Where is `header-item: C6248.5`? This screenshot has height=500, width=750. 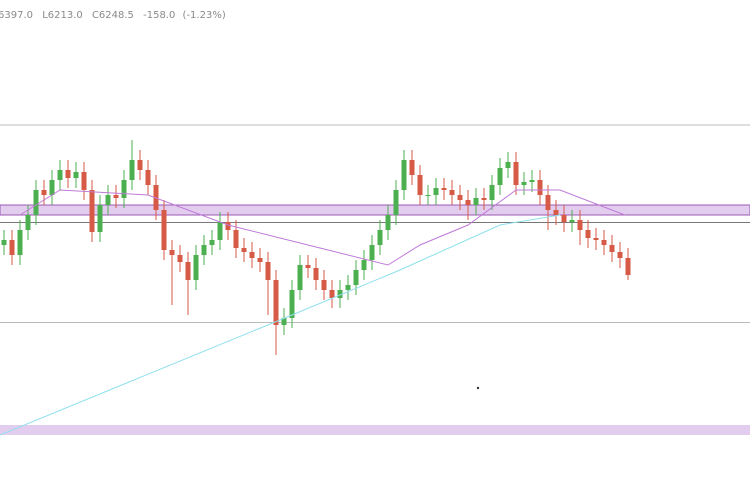
header-item: C6248.5 is located at coordinates (113, 15).